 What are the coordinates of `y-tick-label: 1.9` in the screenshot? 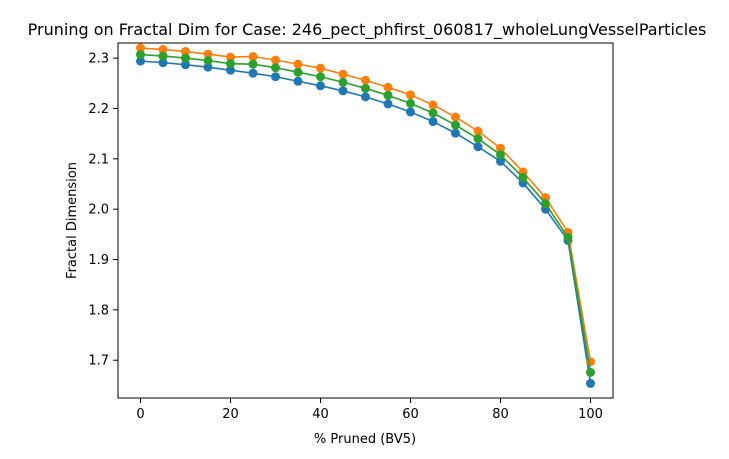 It's located at (98, 260).